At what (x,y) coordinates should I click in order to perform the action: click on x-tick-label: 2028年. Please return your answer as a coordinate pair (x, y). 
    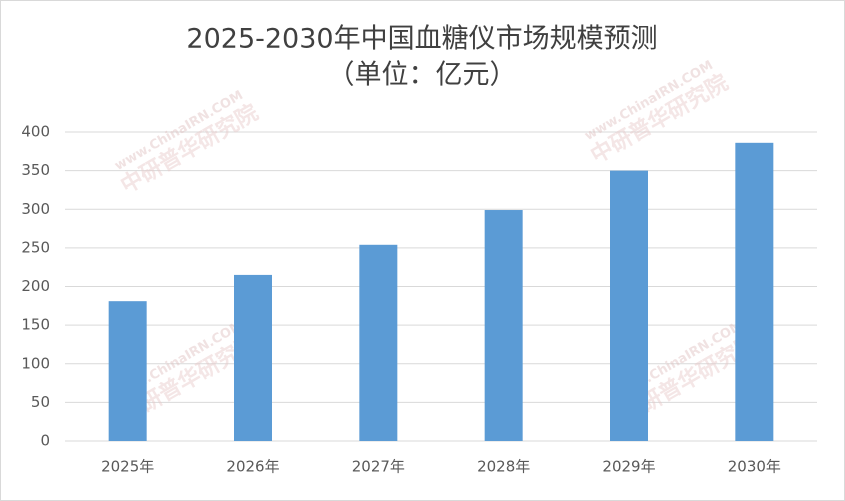
    Looking at the image, I should click on (503, 467).